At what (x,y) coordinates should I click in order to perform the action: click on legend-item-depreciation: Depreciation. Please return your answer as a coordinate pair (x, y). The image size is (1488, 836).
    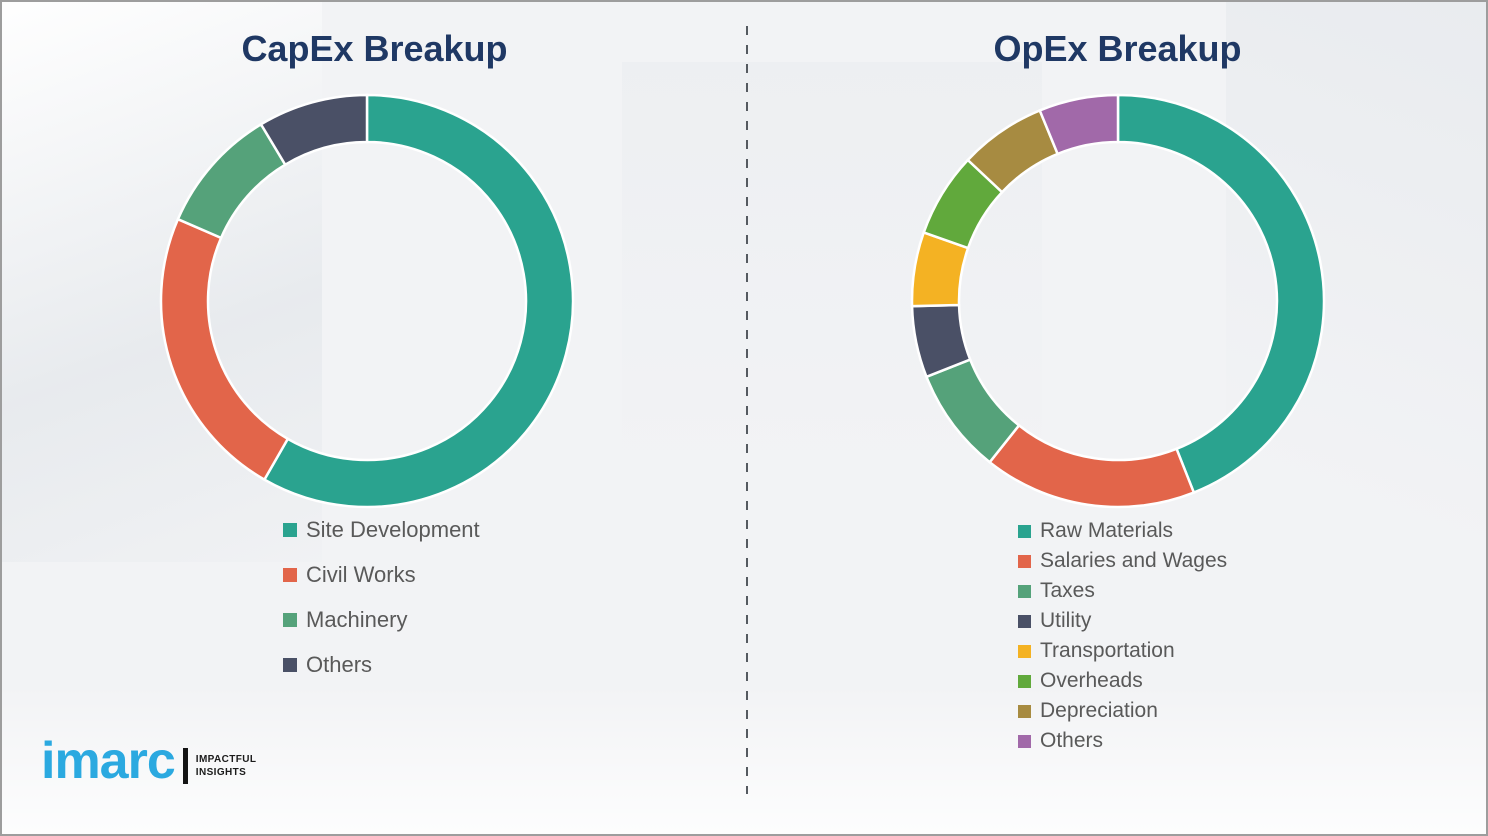
    Looking at the image, I should click on (1122, 711).